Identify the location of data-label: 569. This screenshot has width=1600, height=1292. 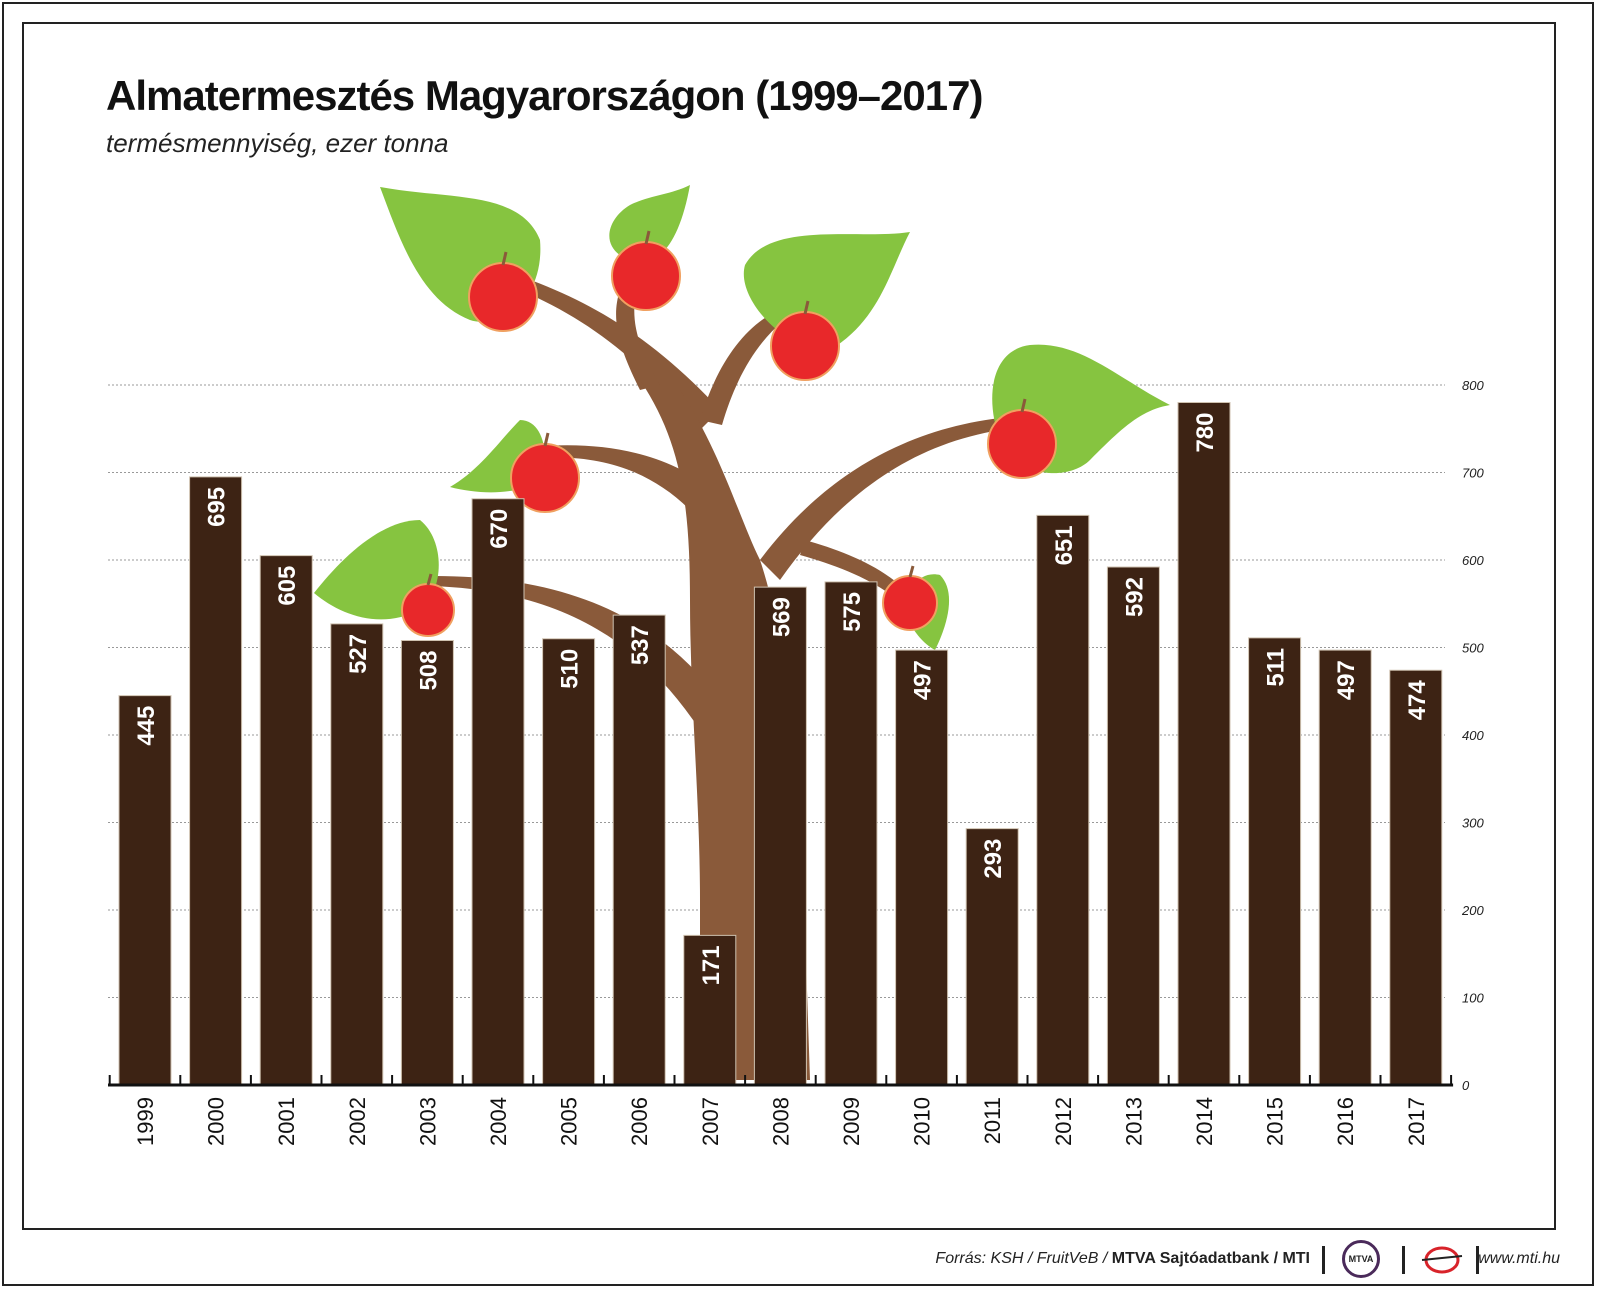
(781, 617).